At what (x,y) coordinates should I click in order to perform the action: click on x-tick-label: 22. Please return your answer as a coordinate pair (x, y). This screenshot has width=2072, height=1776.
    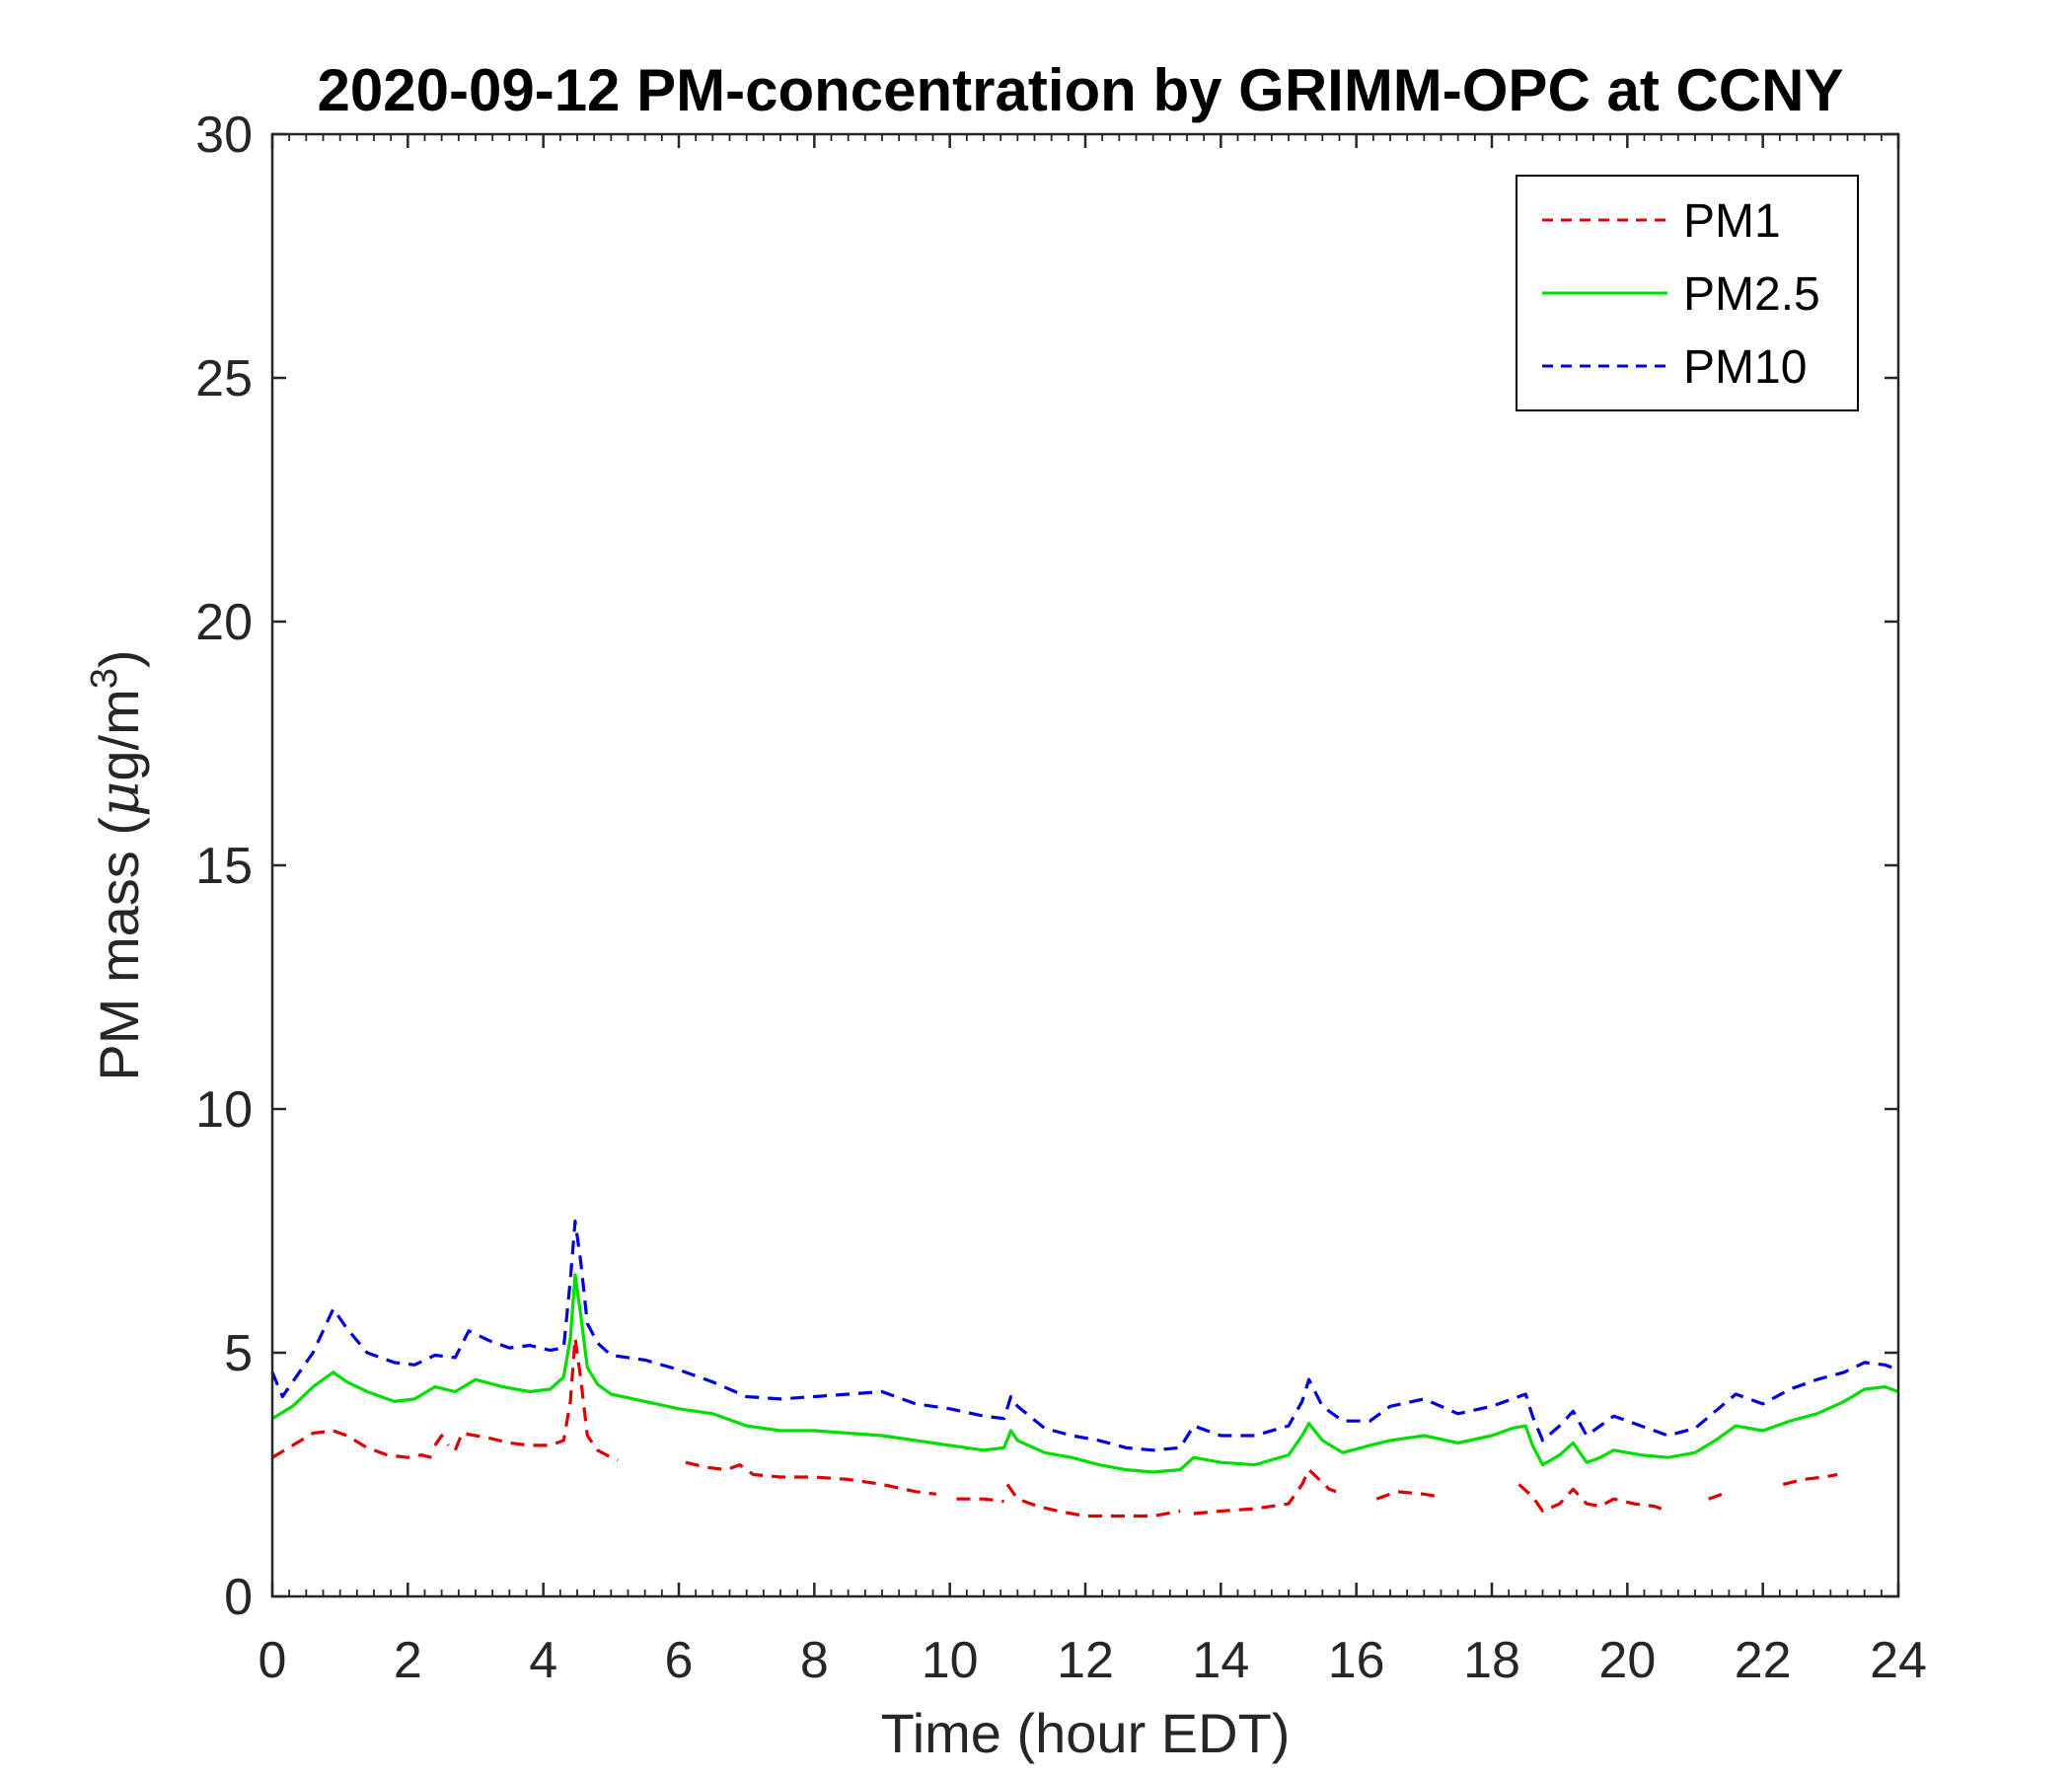
    Looking at the image, I should click on (1764, 1661).